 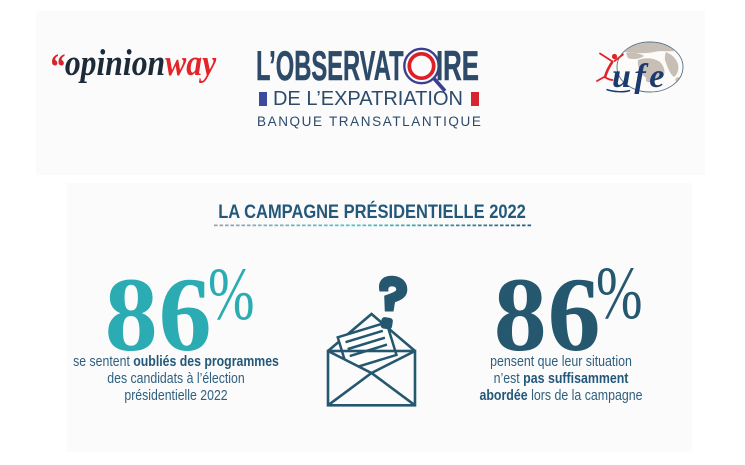 What do you see at coordinates (640, 76) in the screenshot?
I see `svg-text: ufe` at bounding box center [640, 76].